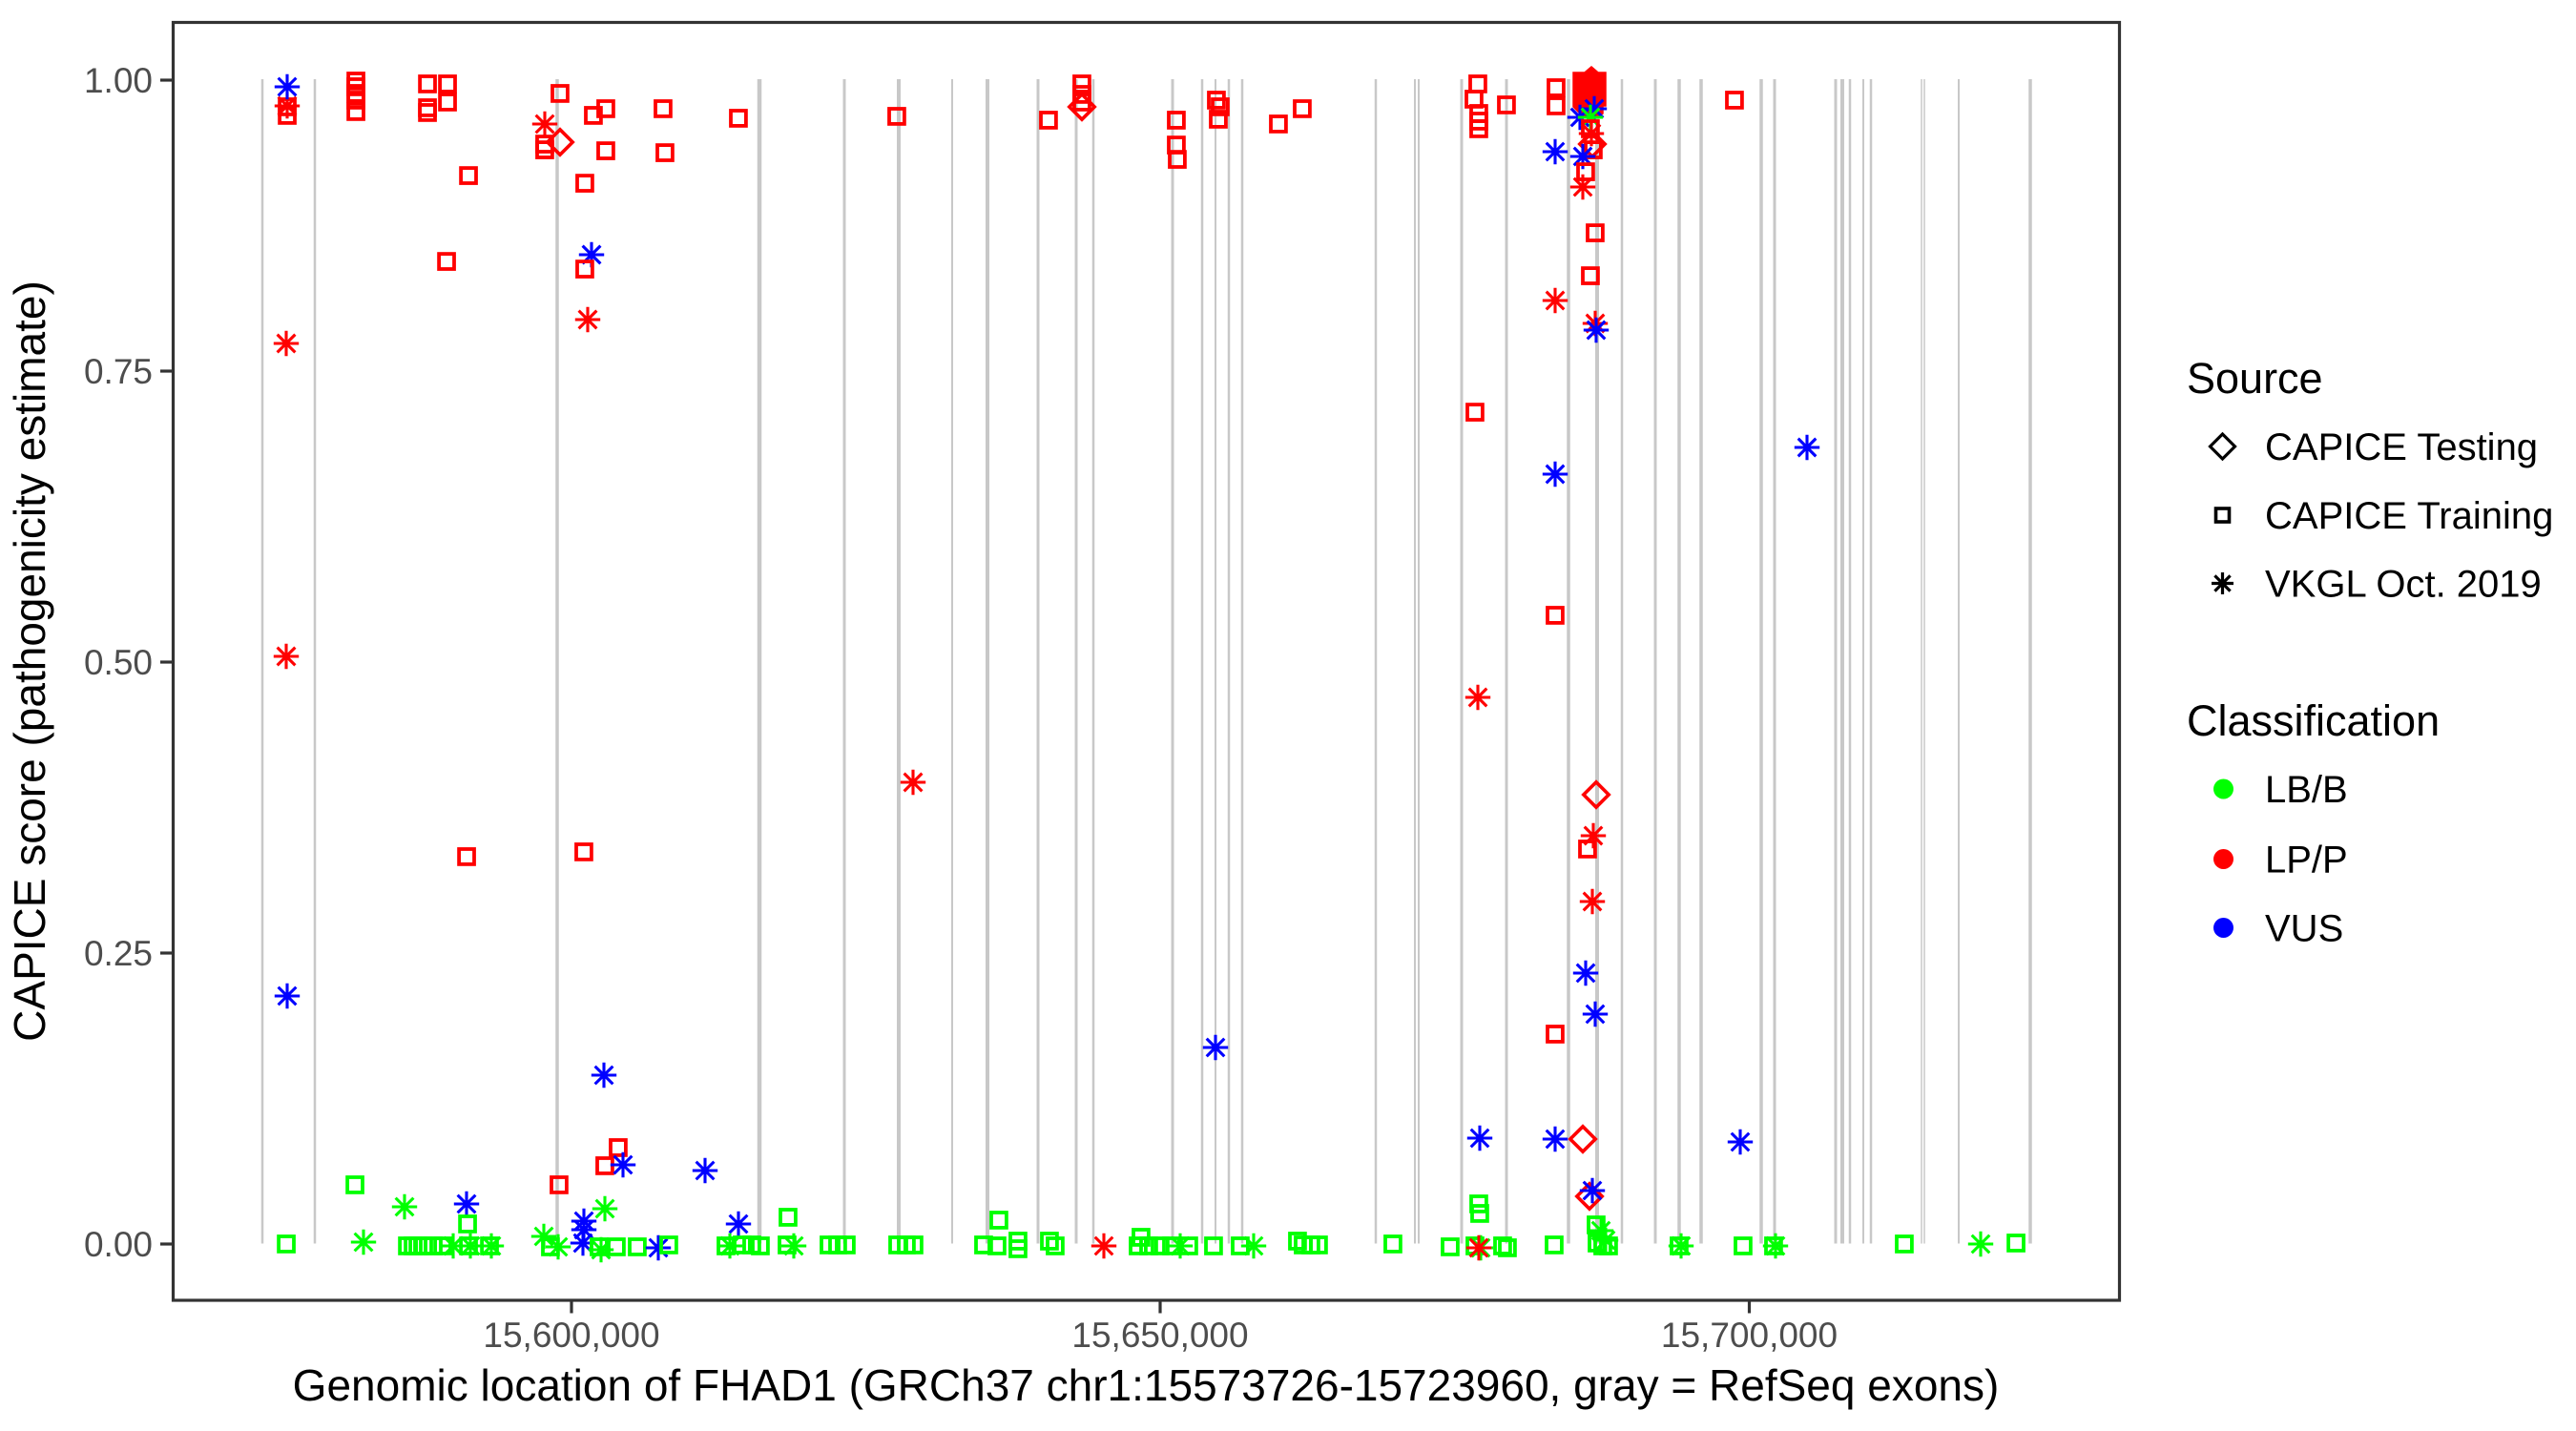 This screenshot has height=1431, width=2576. What do you see at coordinates (2403, 585) in the screenshot?
I see `svg-text: VKGL Oct. 2019` at bounding box center [2403, 585].